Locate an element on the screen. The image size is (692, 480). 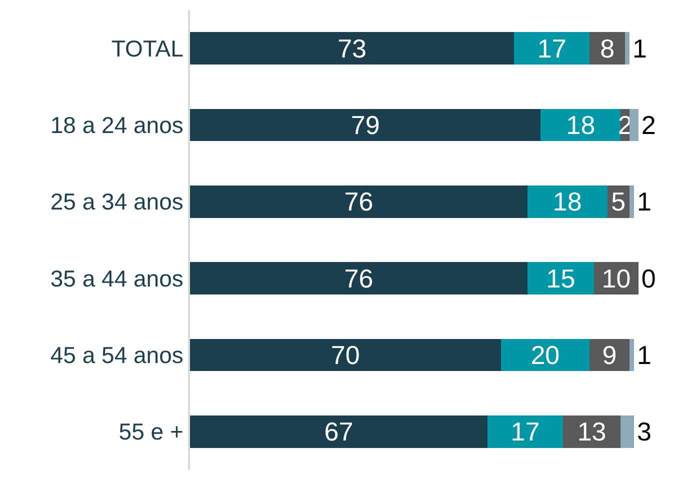
y-tick-label: 35 a 44 anos is located at coordinates (117, 278).